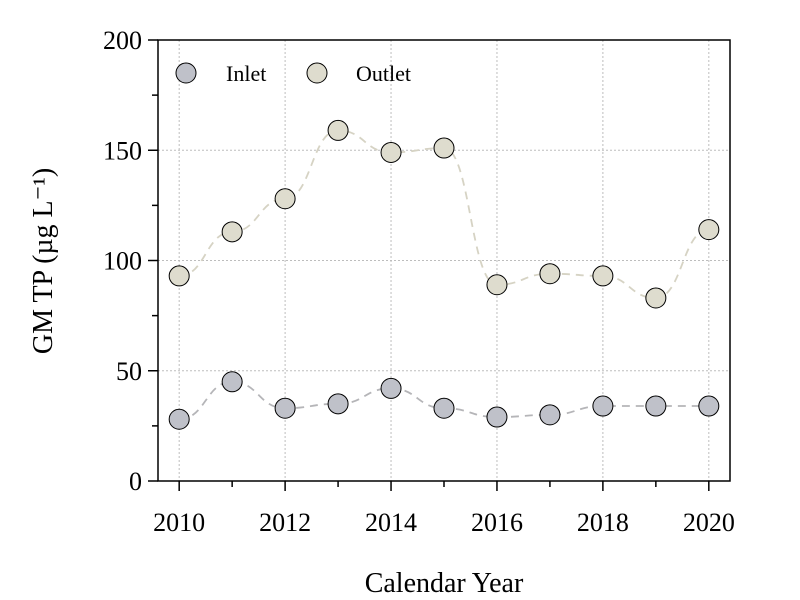 The width and height of the screenshot is (800, 600). I want to click on series-line-inlet, so click(444, 400).